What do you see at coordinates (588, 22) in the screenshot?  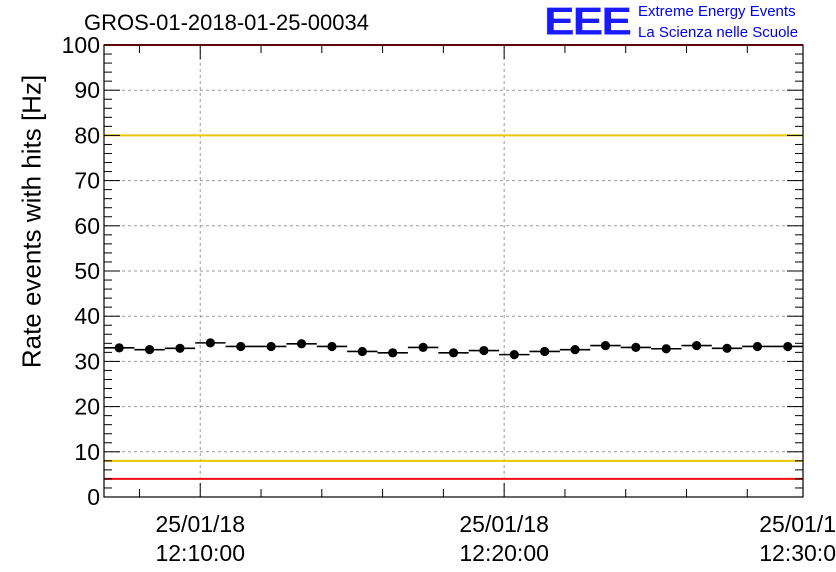 I see `eee-logo-mark: EEE` at bounding box center [588, 22].